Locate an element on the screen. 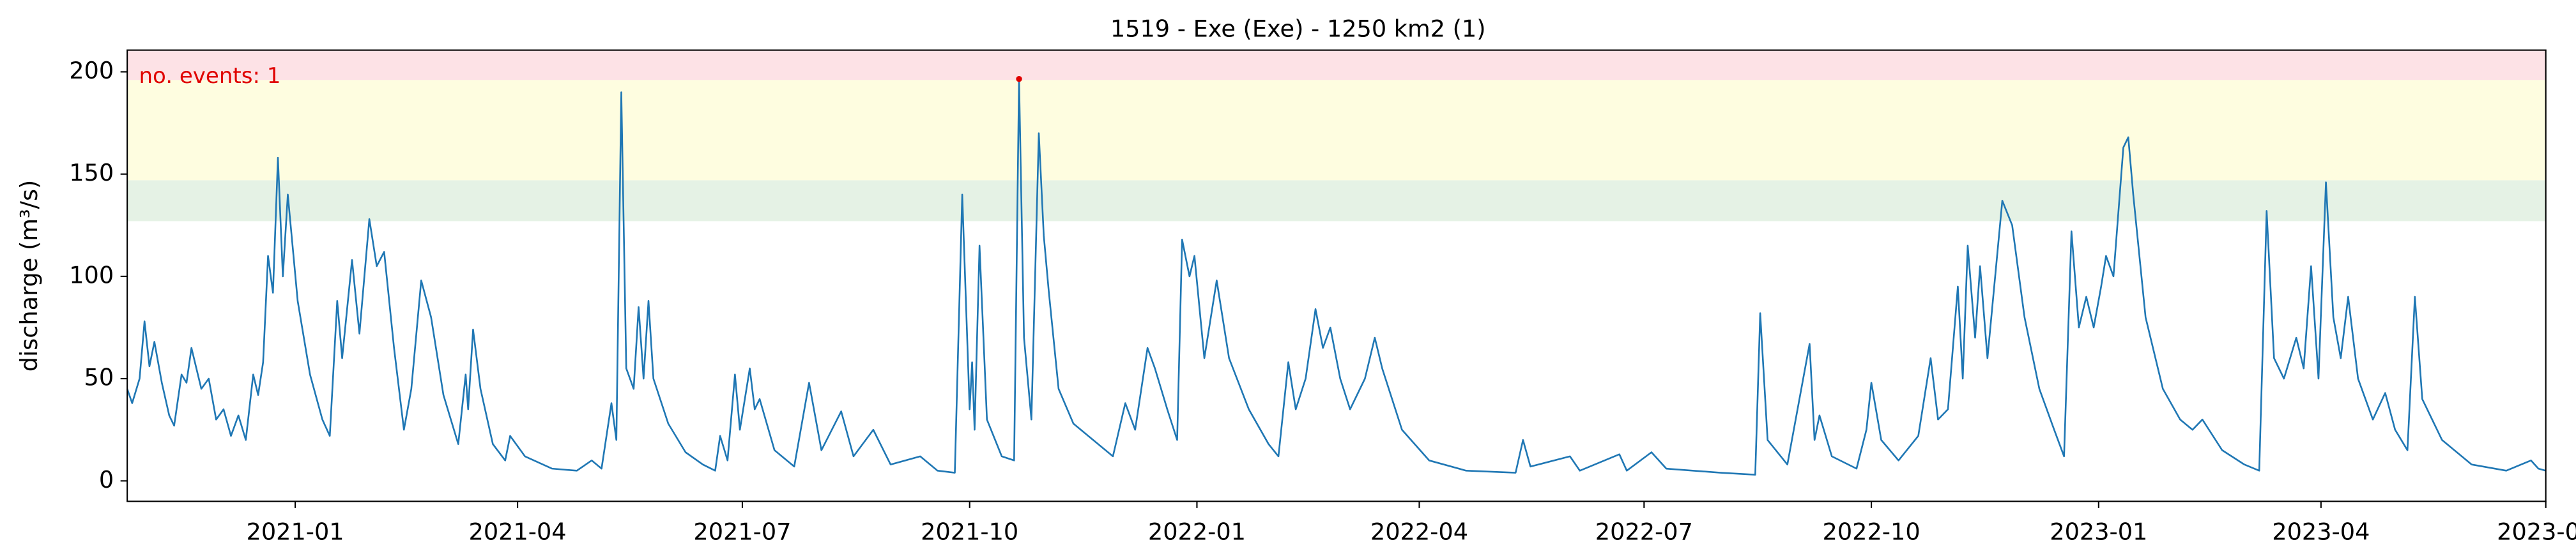  y-tick-label: 150 is located at coordinates (91, 173).